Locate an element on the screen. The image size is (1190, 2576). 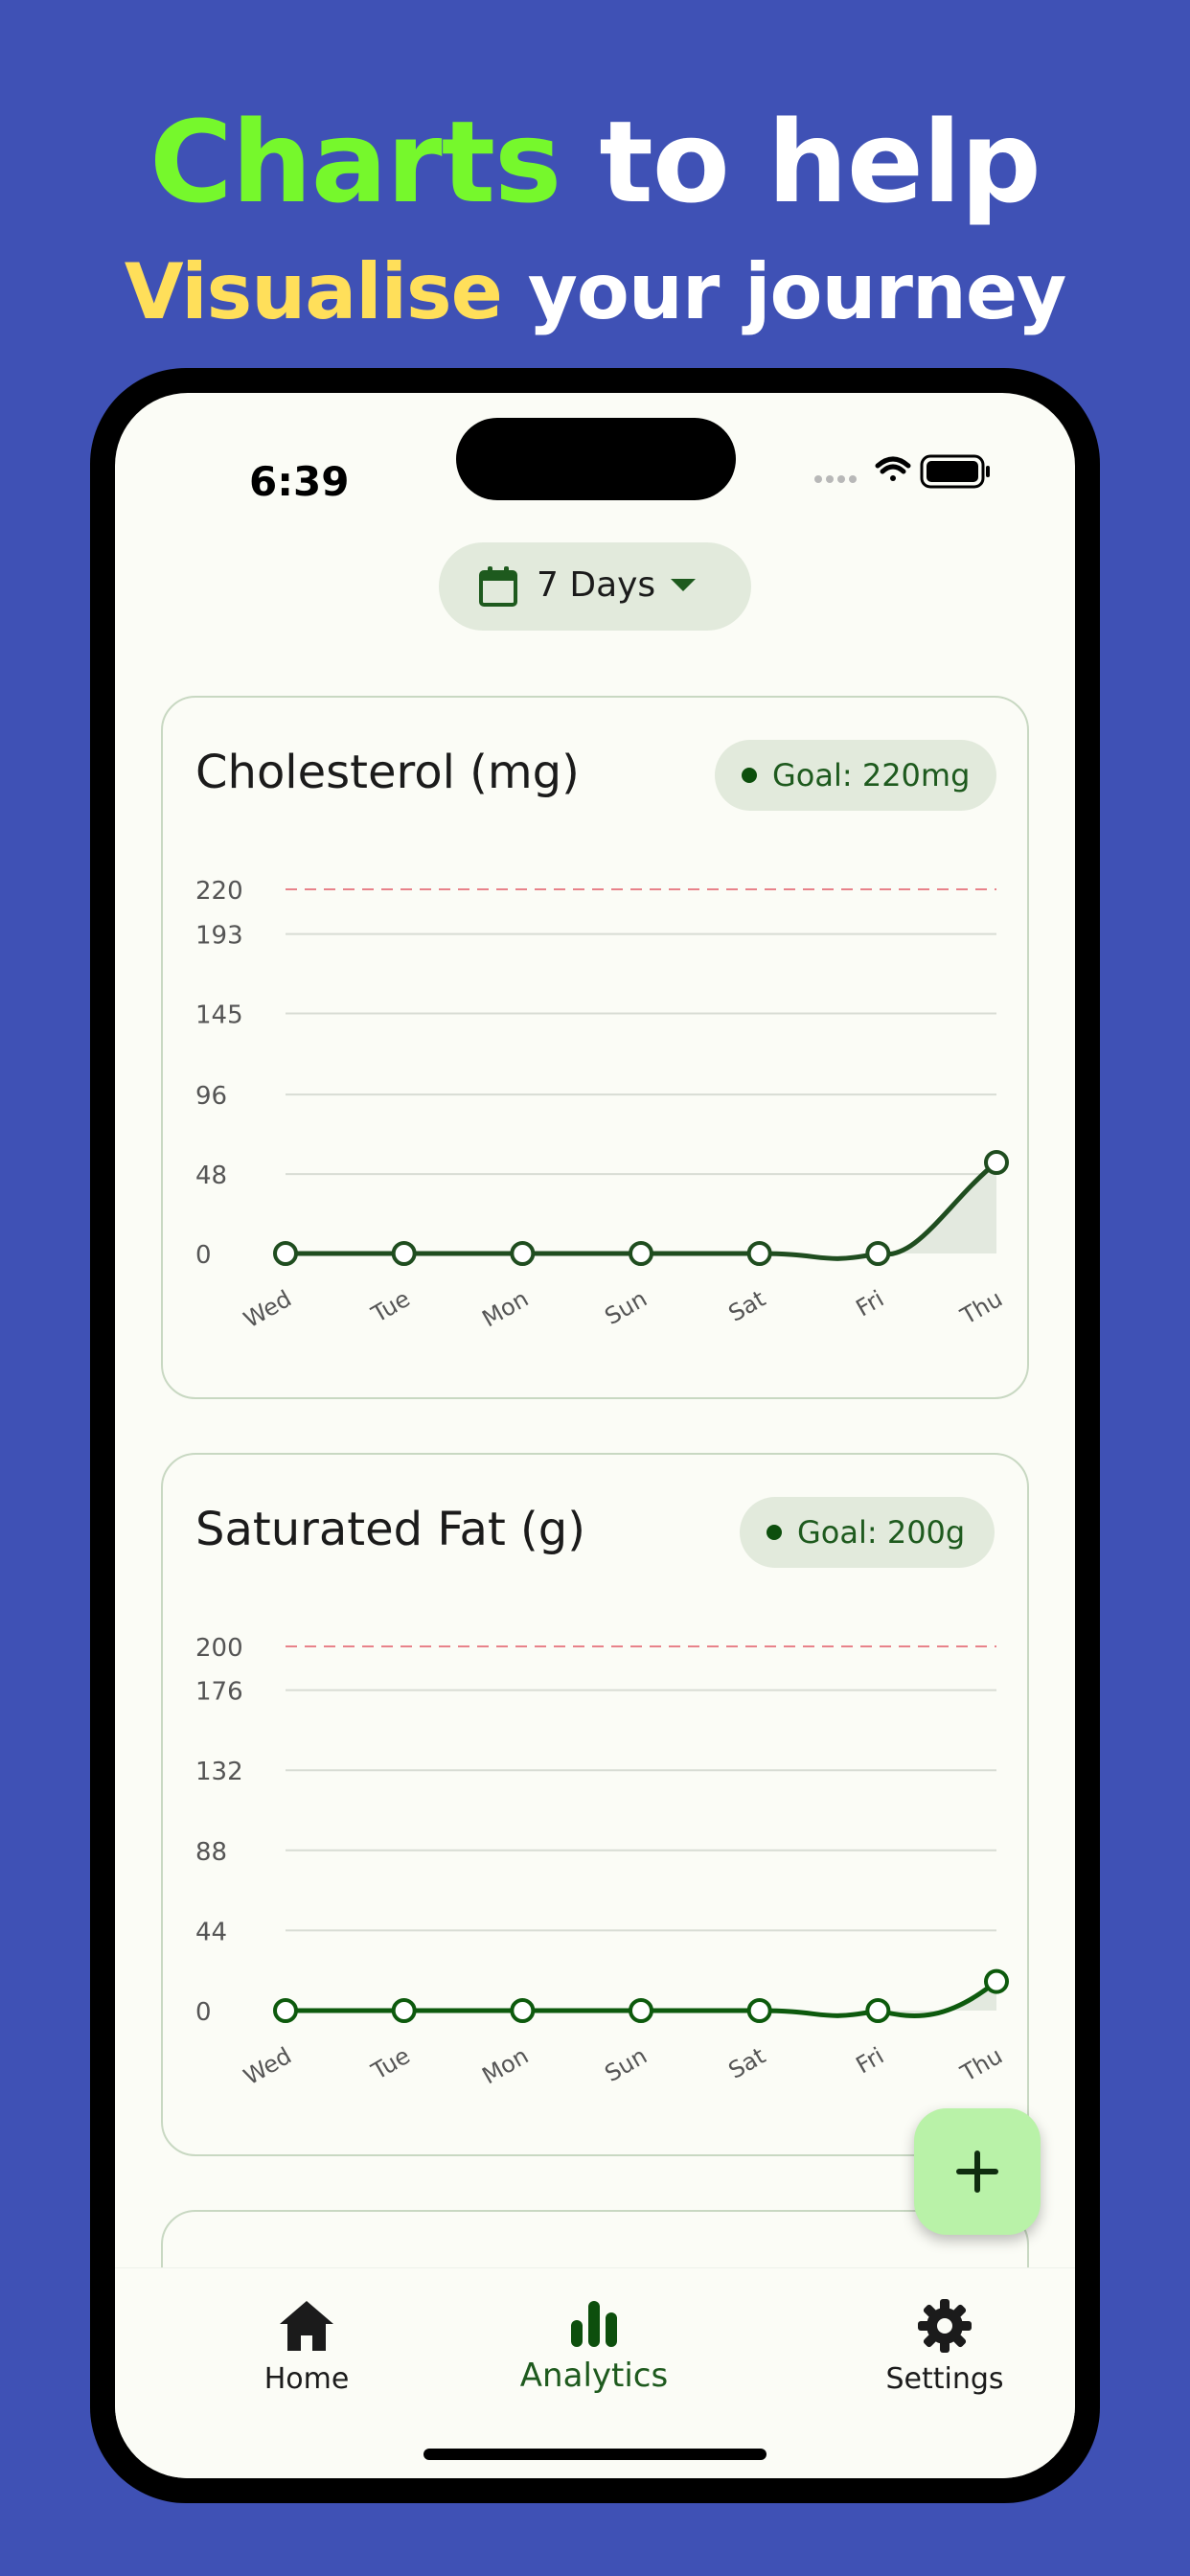
y-tick-label: 88 is located at coordinates (211, 1852).